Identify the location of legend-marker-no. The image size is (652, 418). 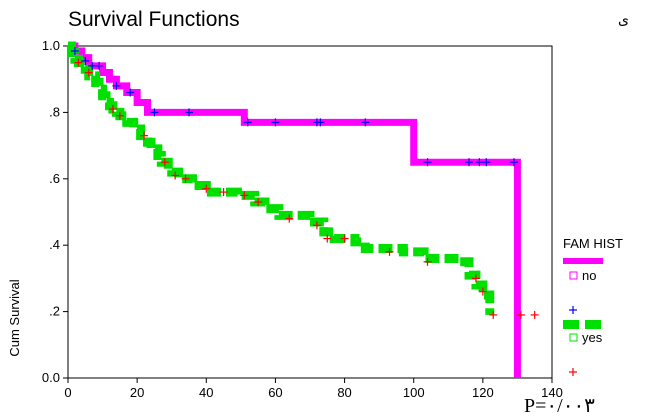
(573, 275).